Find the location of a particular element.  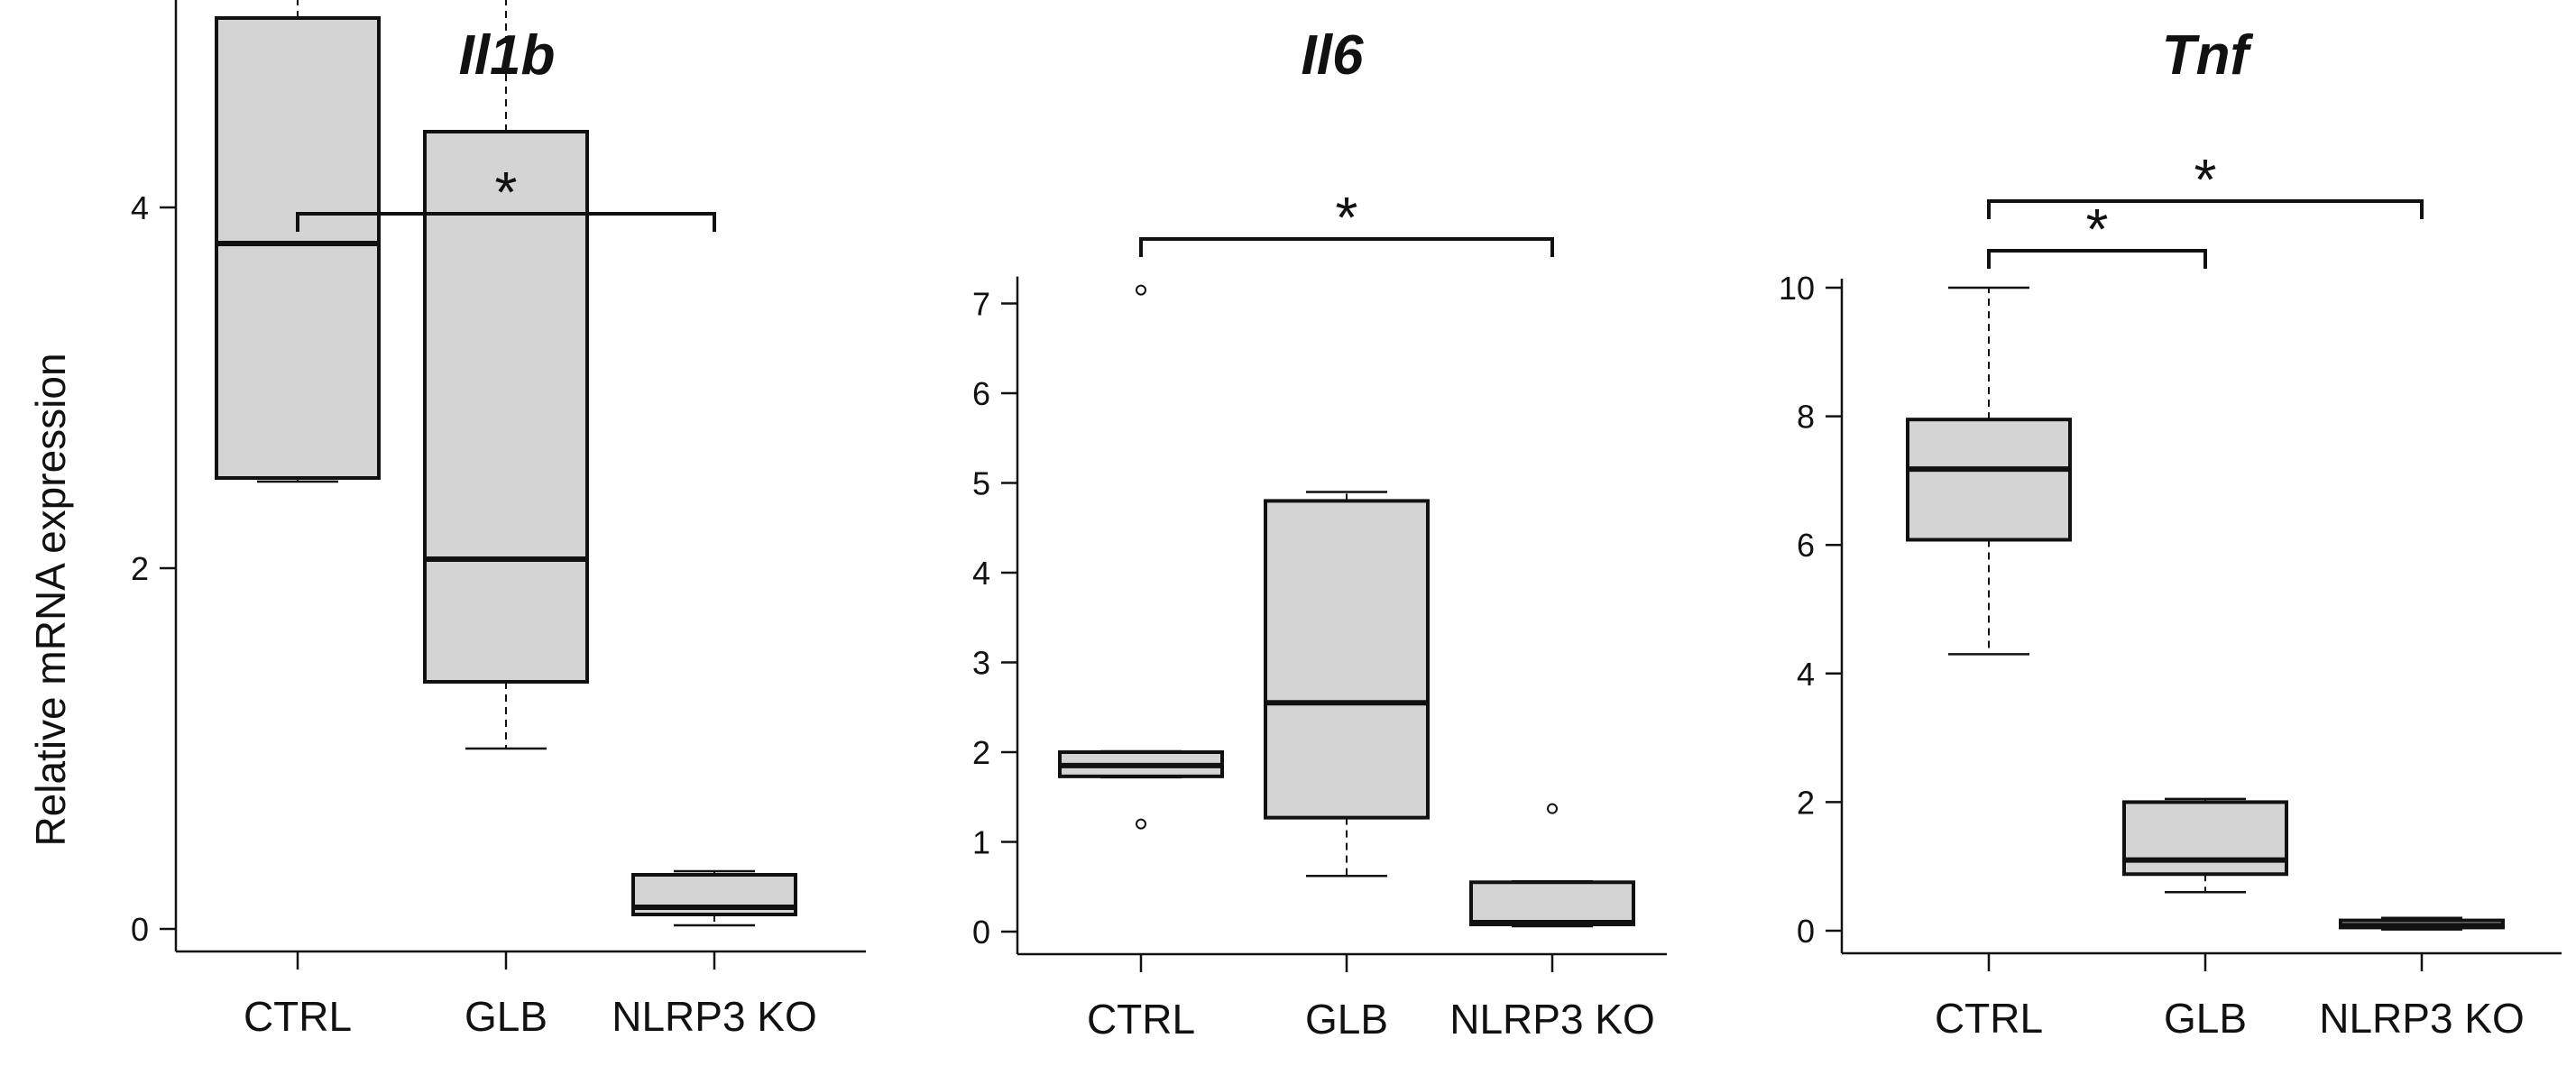

y-tick-label: 10 is located at coordinates (1797, 288).